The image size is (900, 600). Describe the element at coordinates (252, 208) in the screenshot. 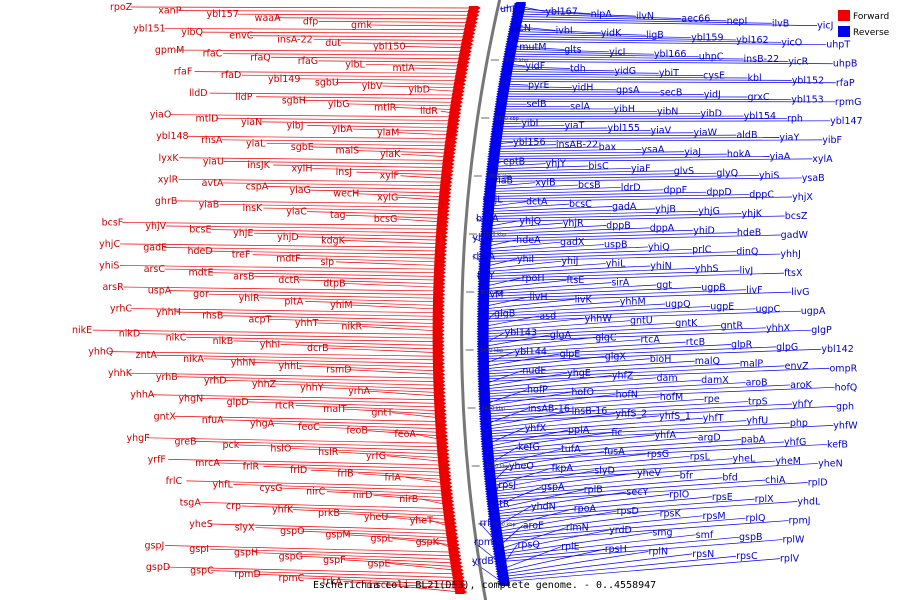

I see `gene-label: insK` at that location.